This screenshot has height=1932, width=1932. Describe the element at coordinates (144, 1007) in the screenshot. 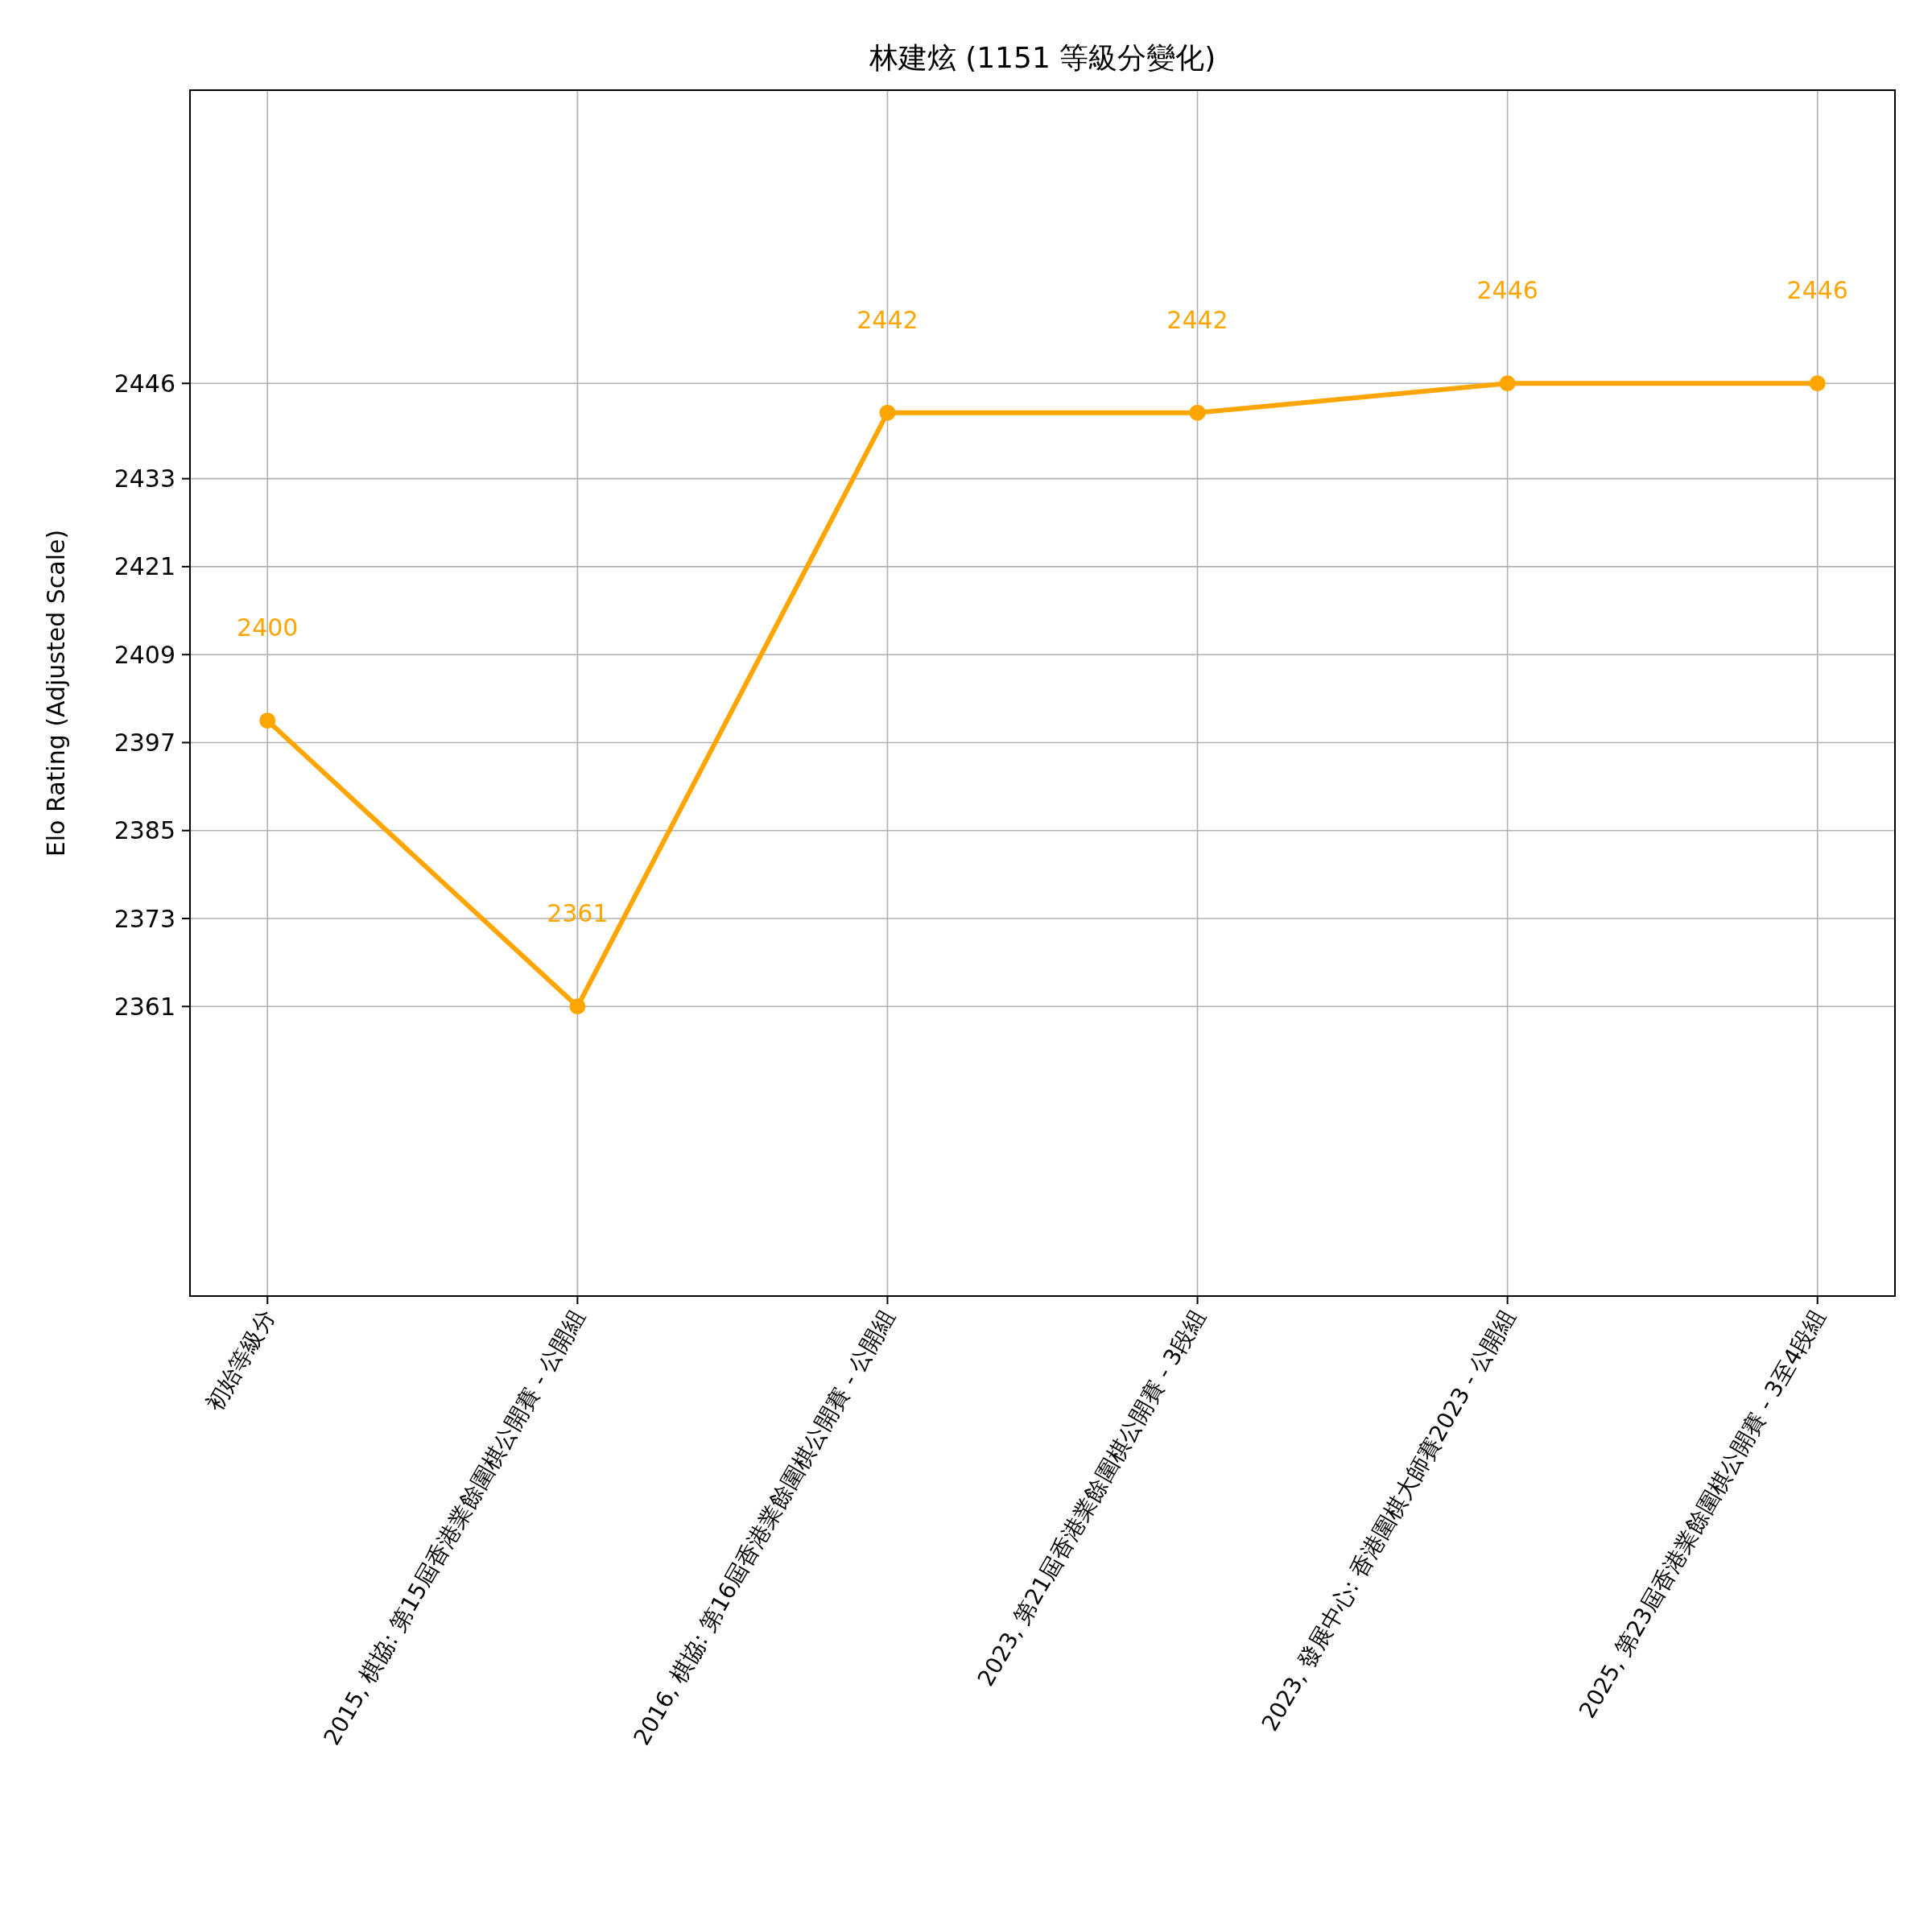

I see `y-tick-label: 2361` at that location.